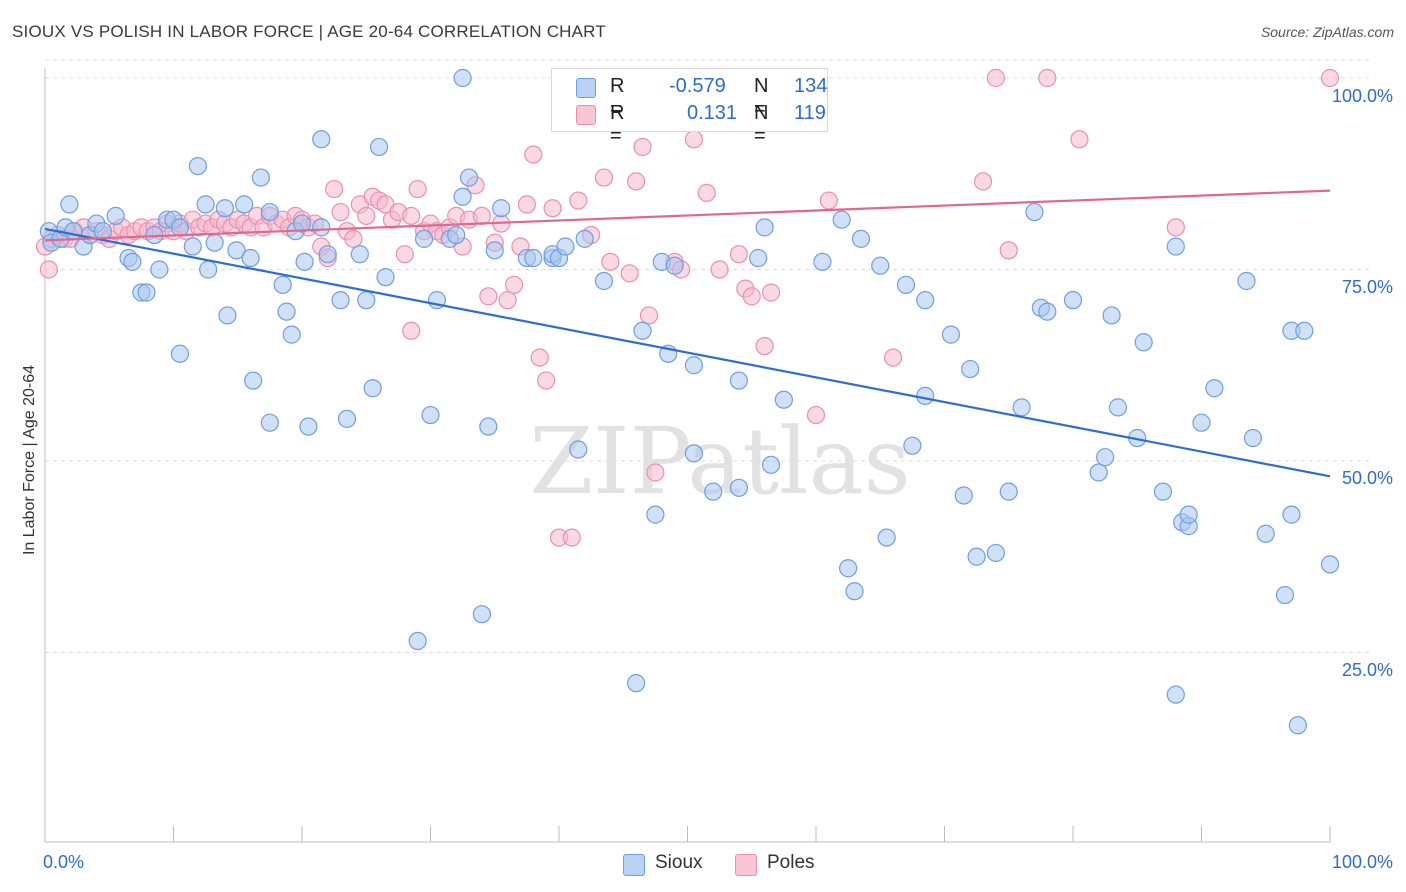 The height and width of the screenshot is (892, 1406). I want to click on sioux-legend-label: Sioux, so click(679, 862).